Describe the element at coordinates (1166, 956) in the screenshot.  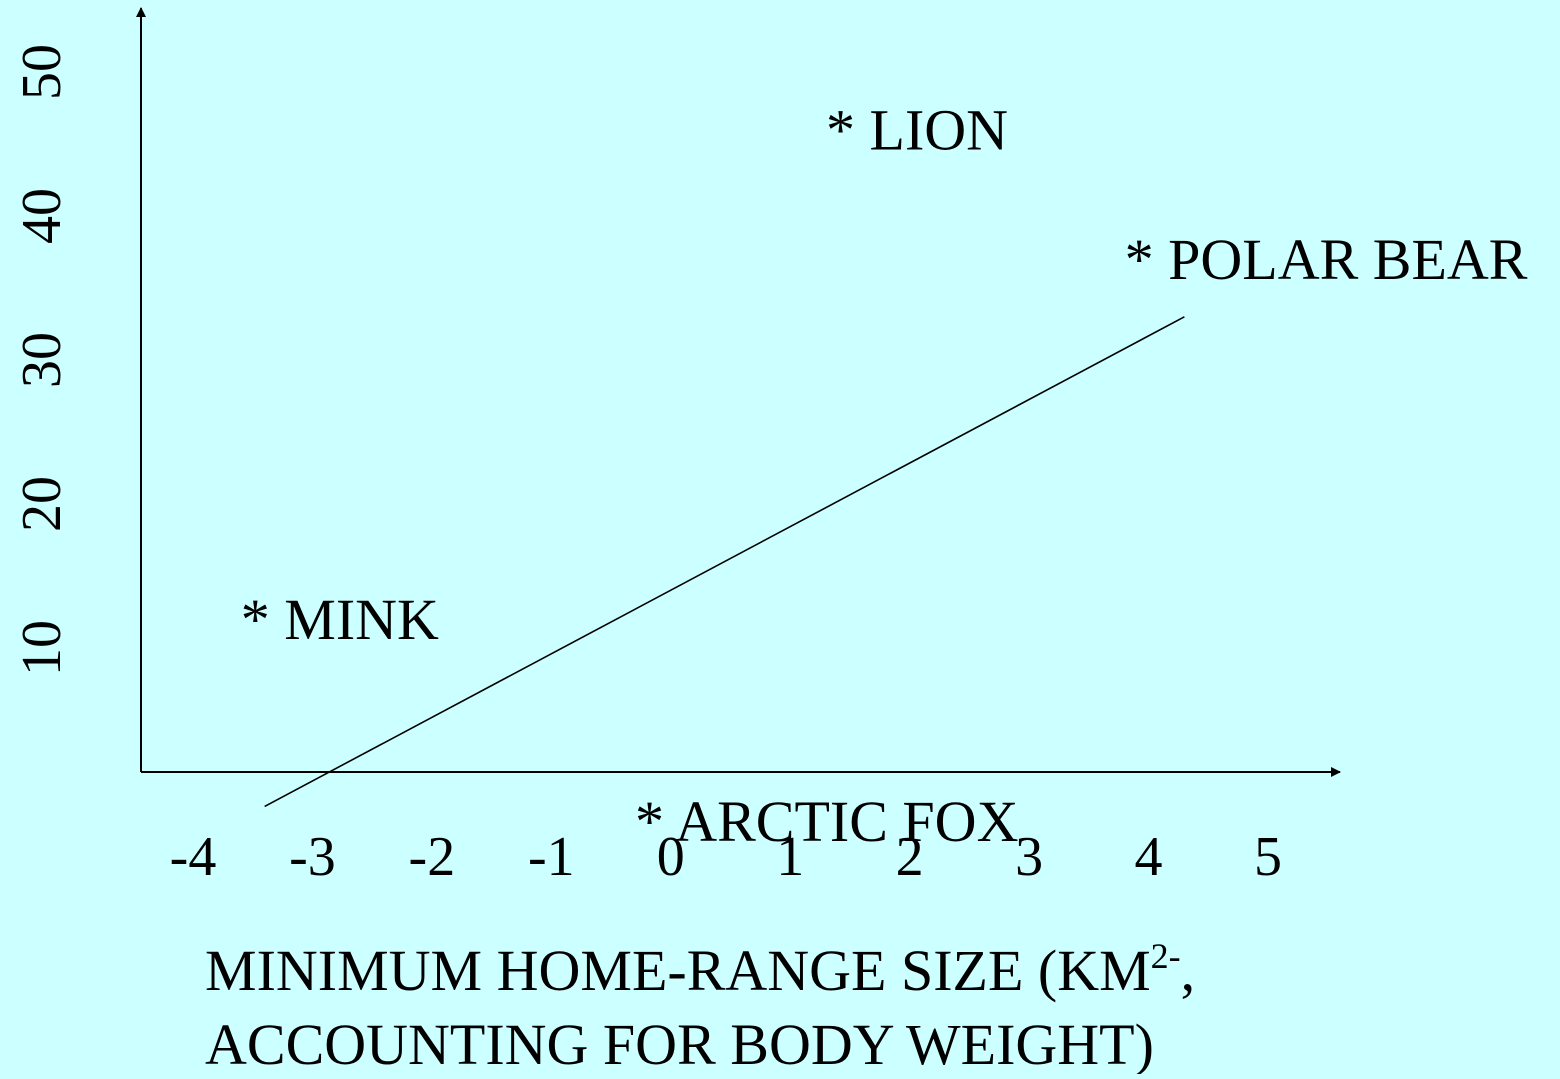
I see `x-axis-label-superscript: 2-` at that location.